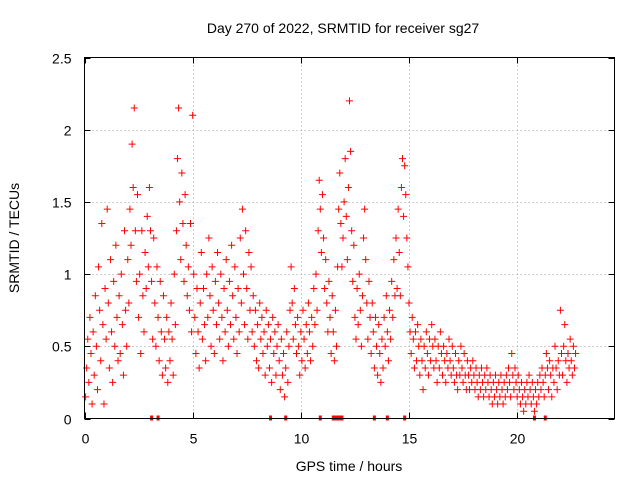  Describe the element at coordinates (68, 420) in the screenshot. I see `y-tick-label: 0` at that location.